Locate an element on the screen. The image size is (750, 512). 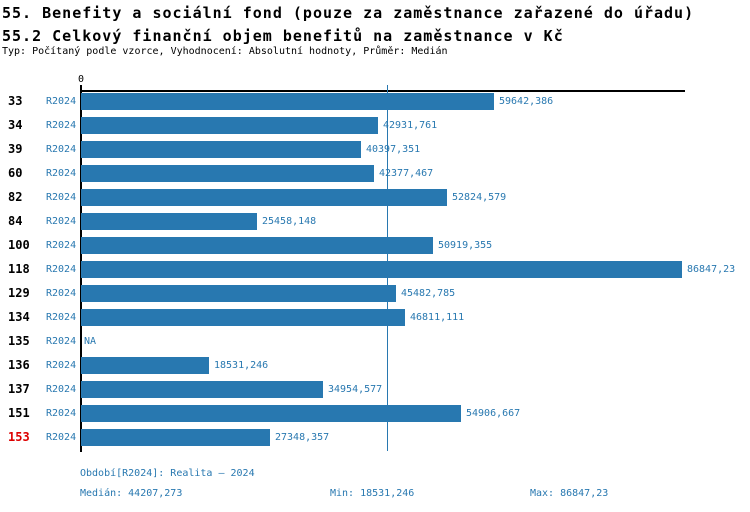
bar-value-label: 40397,351 is located at coordinates (393, 149).